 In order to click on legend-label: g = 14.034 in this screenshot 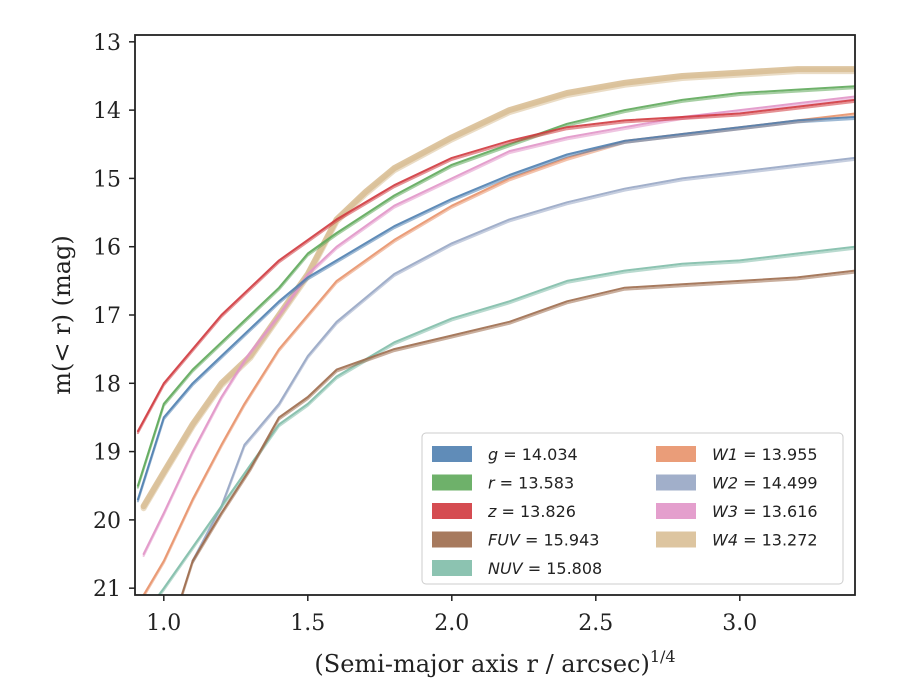, I will do `click(533, 454)`.